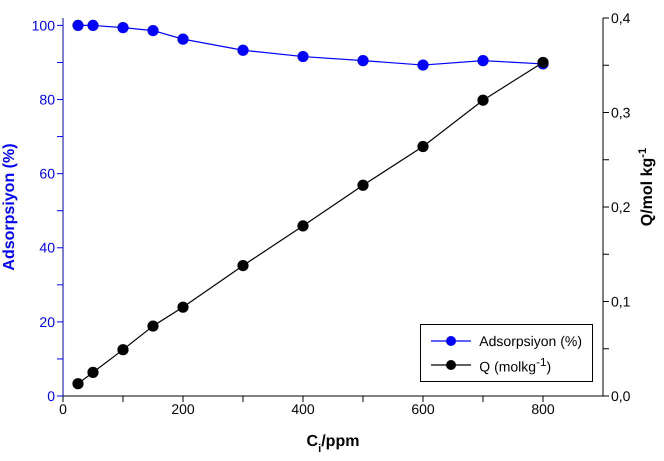 The image size is (664, 461). What do you see at coordinates (621, 18) in the screenshot?
I see `y2-tick-label: 0,4` at bounding box center [621, 18].